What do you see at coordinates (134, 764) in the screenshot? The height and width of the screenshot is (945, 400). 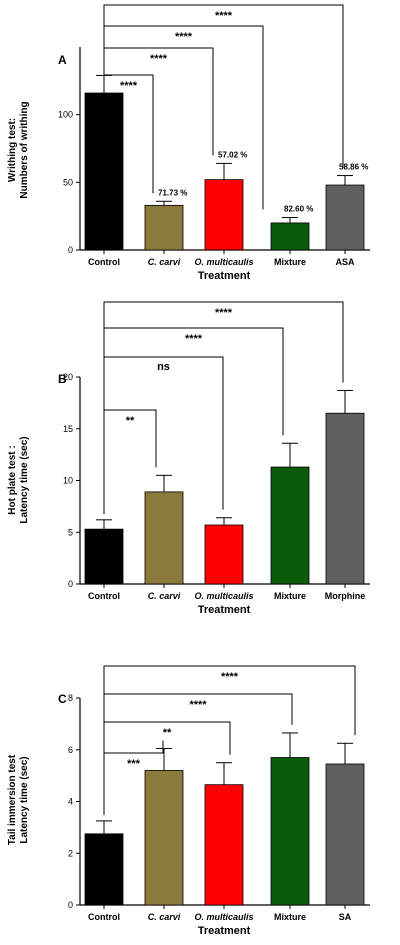 I see `significance-label: ***` at bounding box center [134, 764].